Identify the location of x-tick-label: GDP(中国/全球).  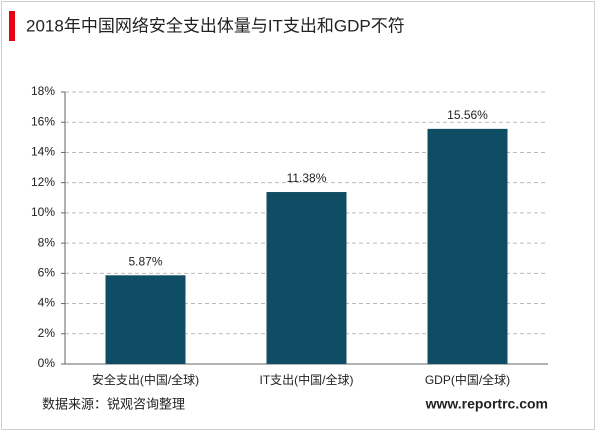
(467, 379).